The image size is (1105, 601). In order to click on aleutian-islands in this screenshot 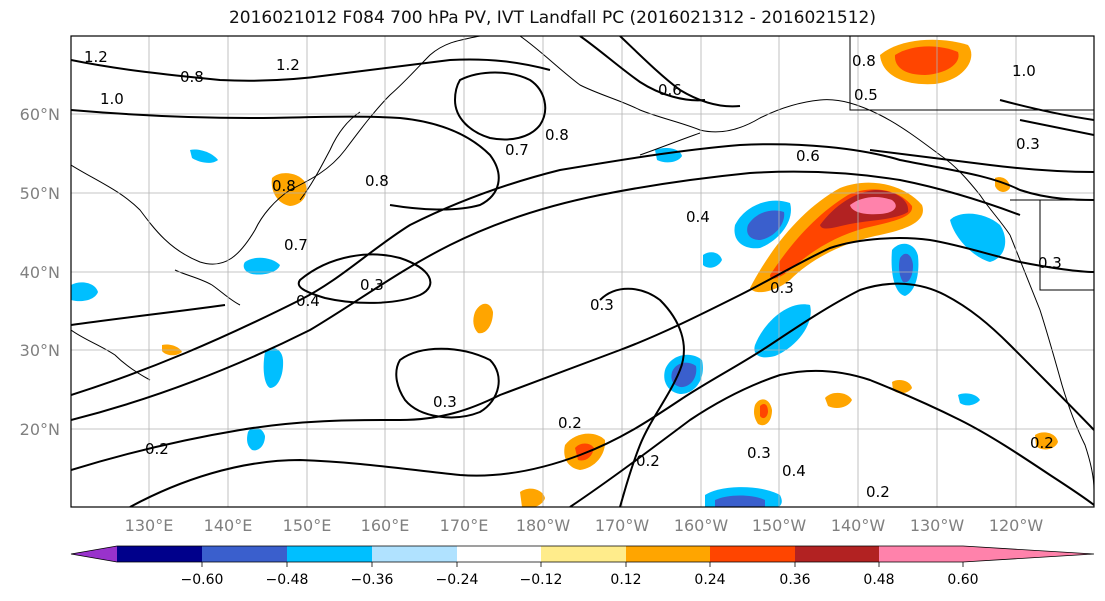, I will do `click(670, 144)`.